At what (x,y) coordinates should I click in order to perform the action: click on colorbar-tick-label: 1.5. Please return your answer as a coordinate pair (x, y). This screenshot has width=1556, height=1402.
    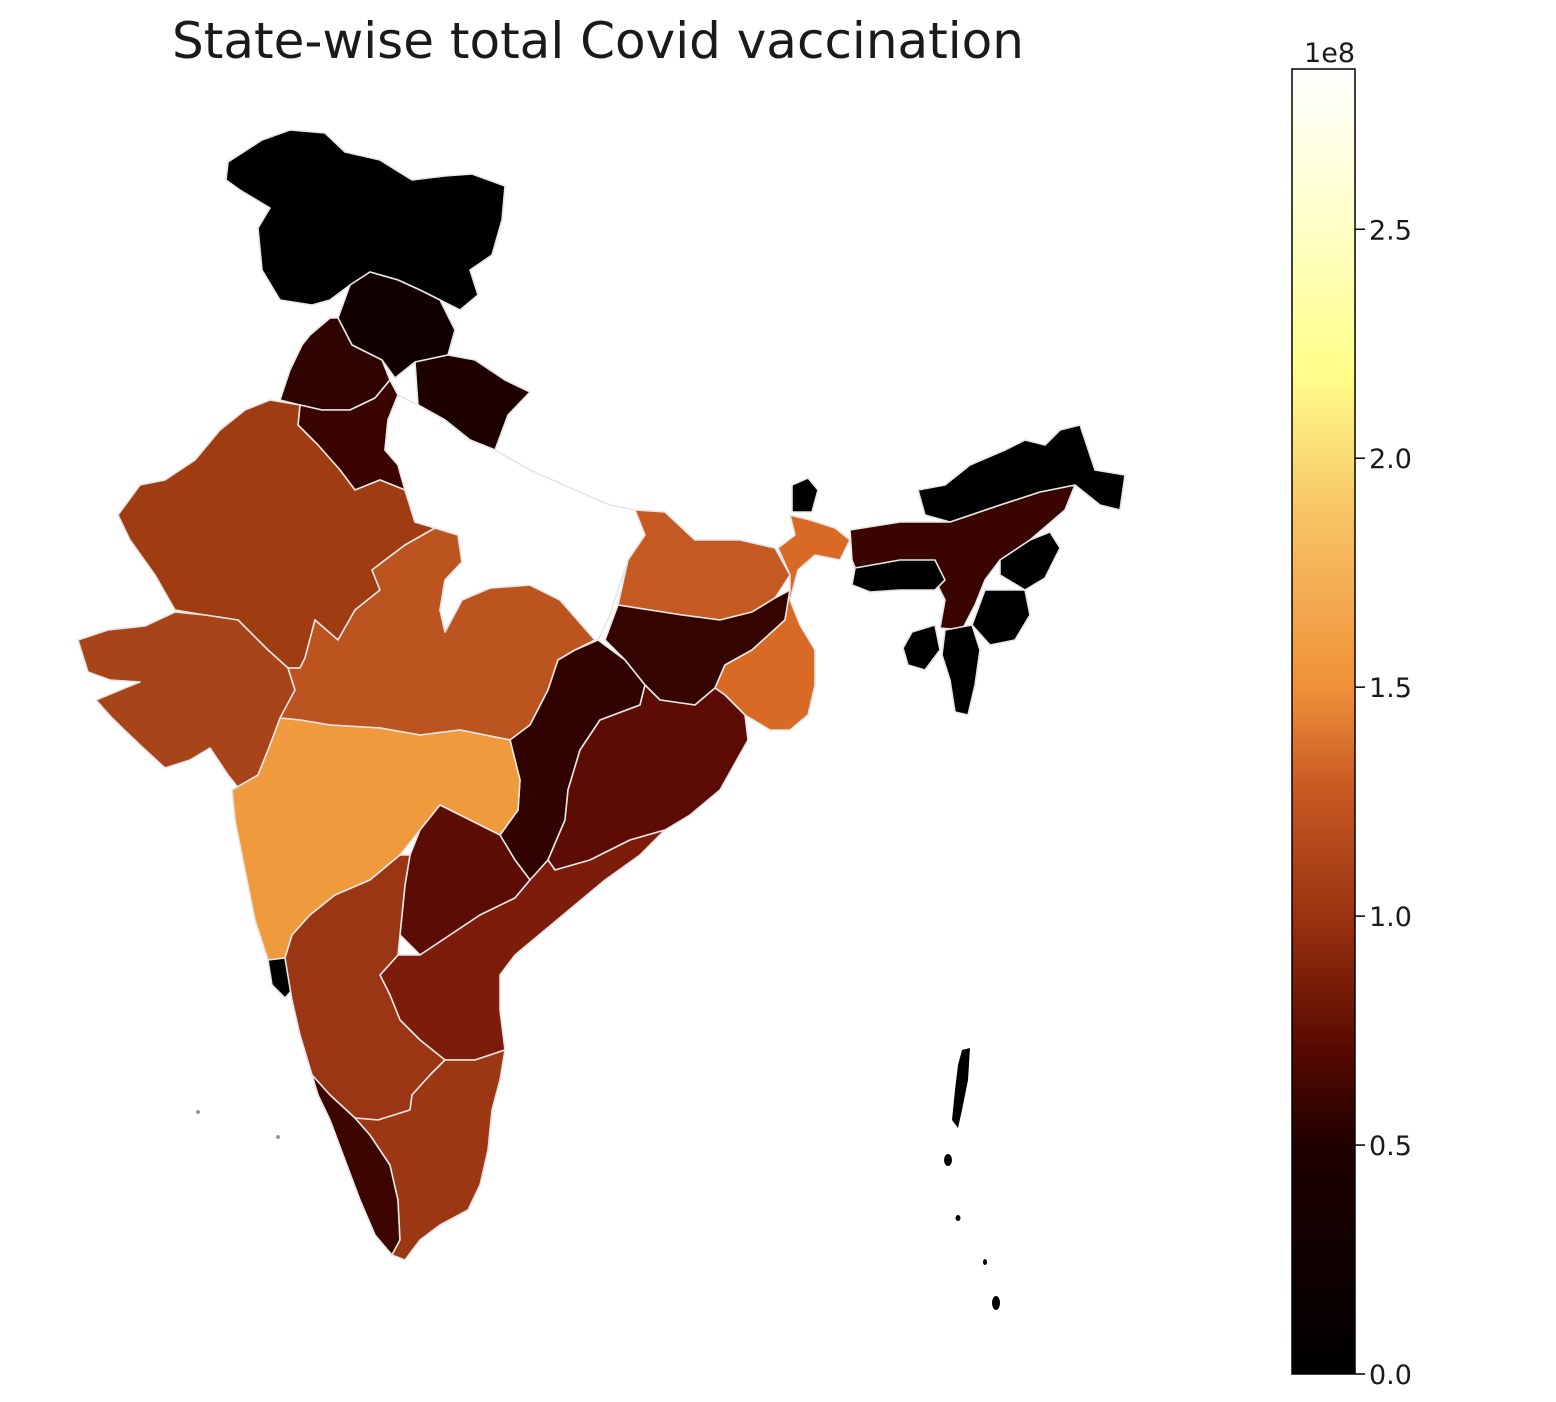
    Looking at the image, I should click on (1390, 688).